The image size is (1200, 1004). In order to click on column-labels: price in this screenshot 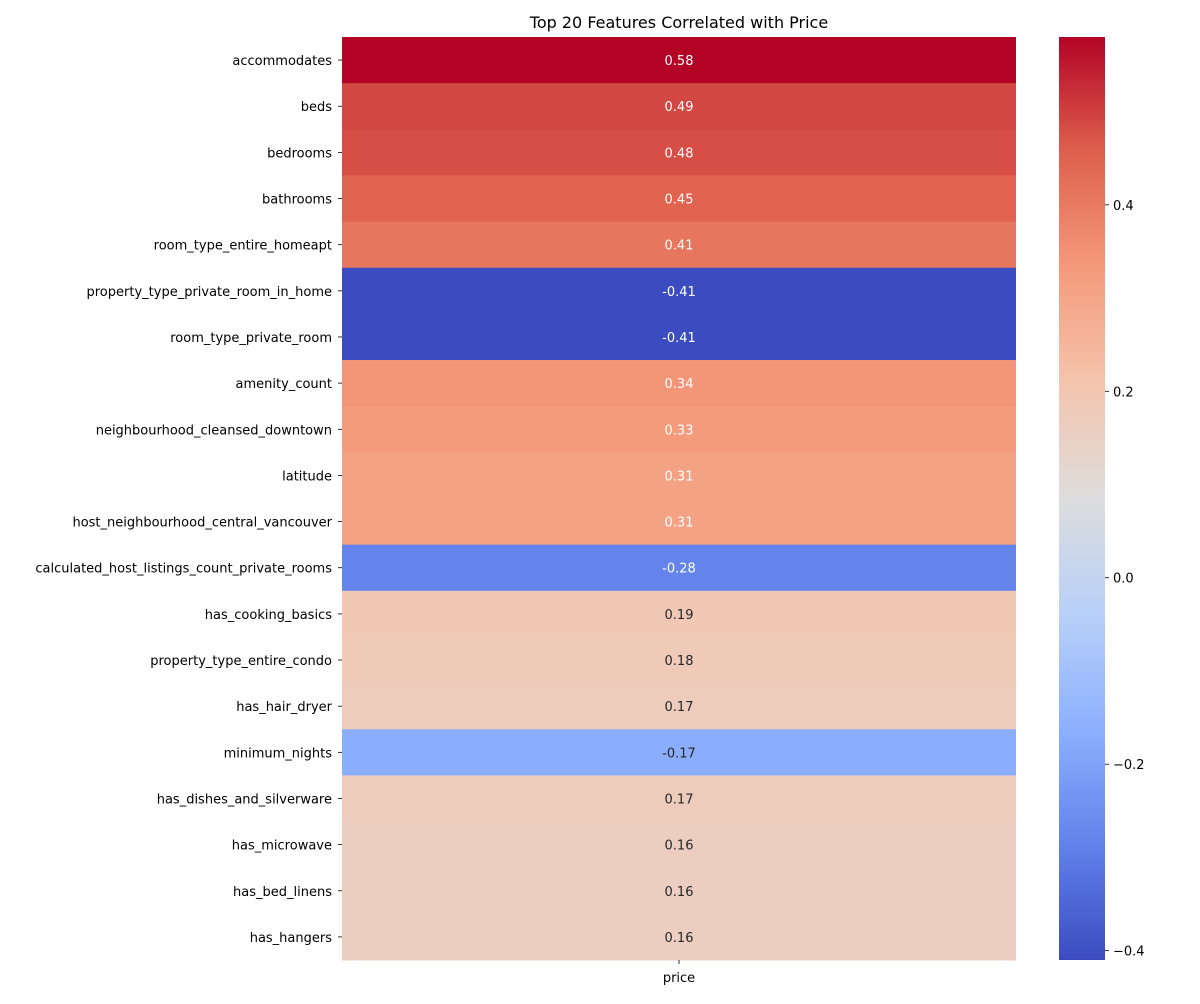, I will do `click(679, 973)`.